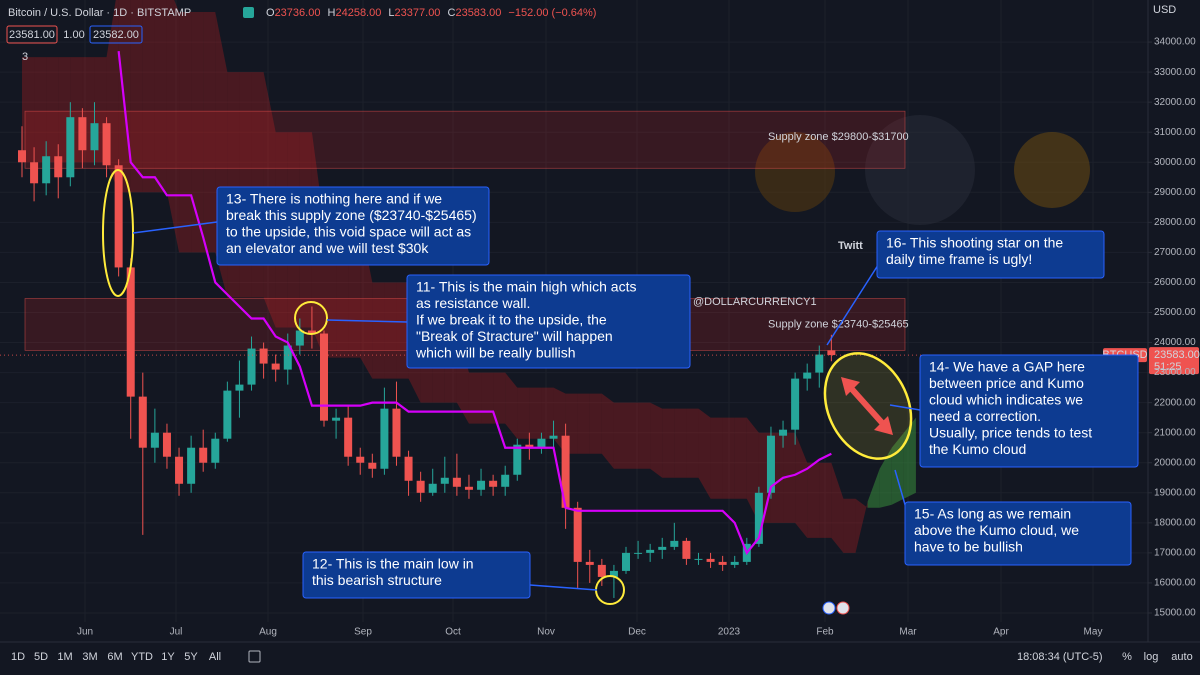 The height and width of the screenshot is (675, 1200). I want to click on sell-button, so click(32, 34).